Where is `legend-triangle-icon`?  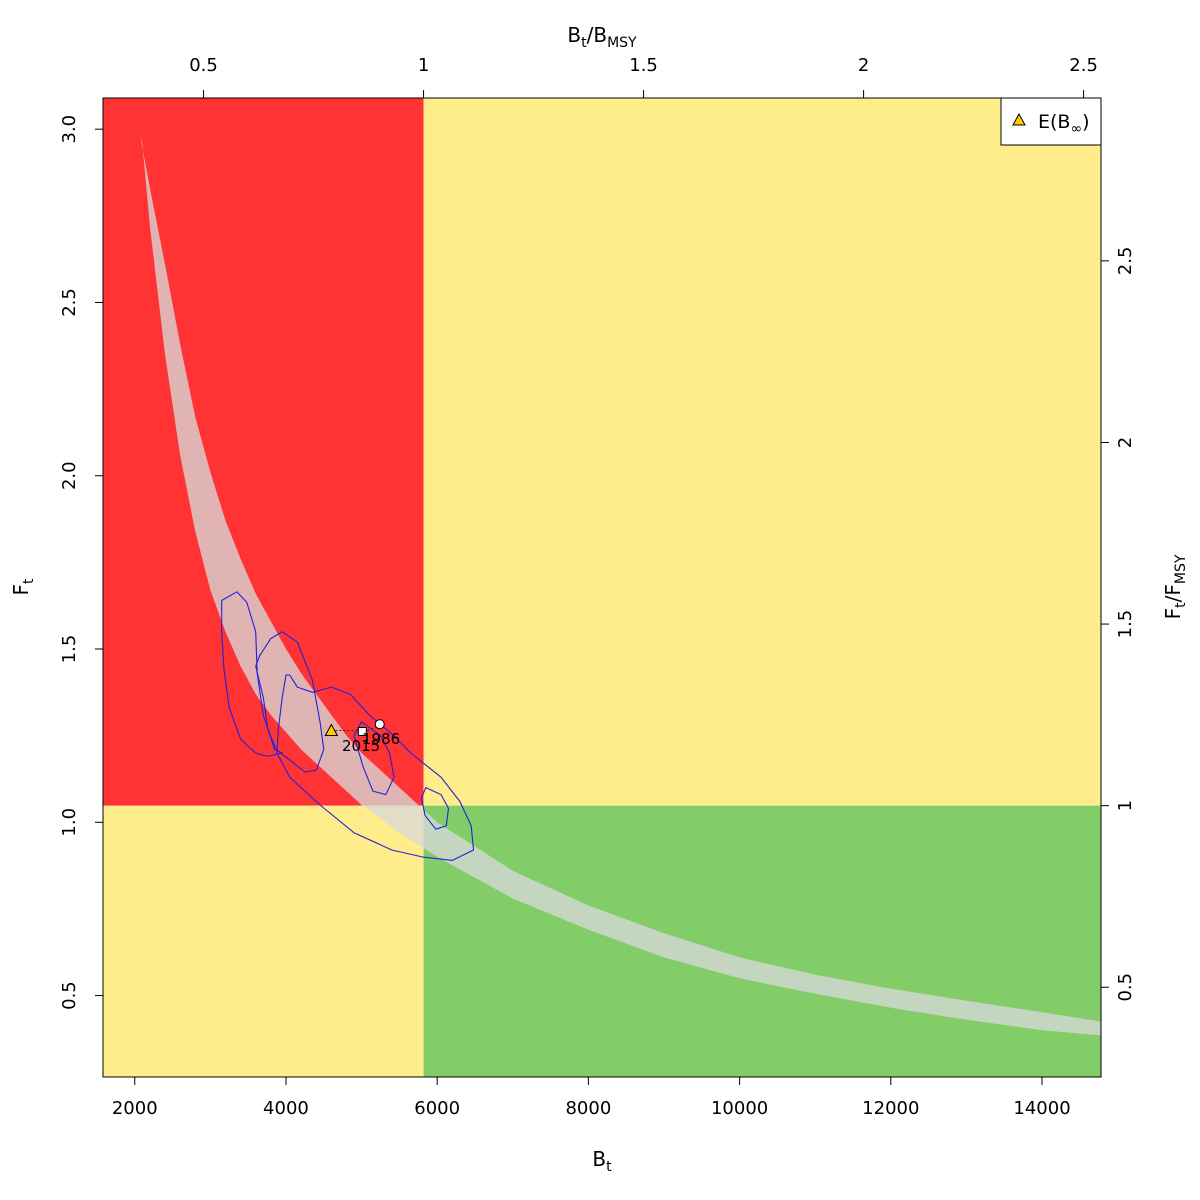
legend-triangle-icon is located at coordinates (1019, 119).